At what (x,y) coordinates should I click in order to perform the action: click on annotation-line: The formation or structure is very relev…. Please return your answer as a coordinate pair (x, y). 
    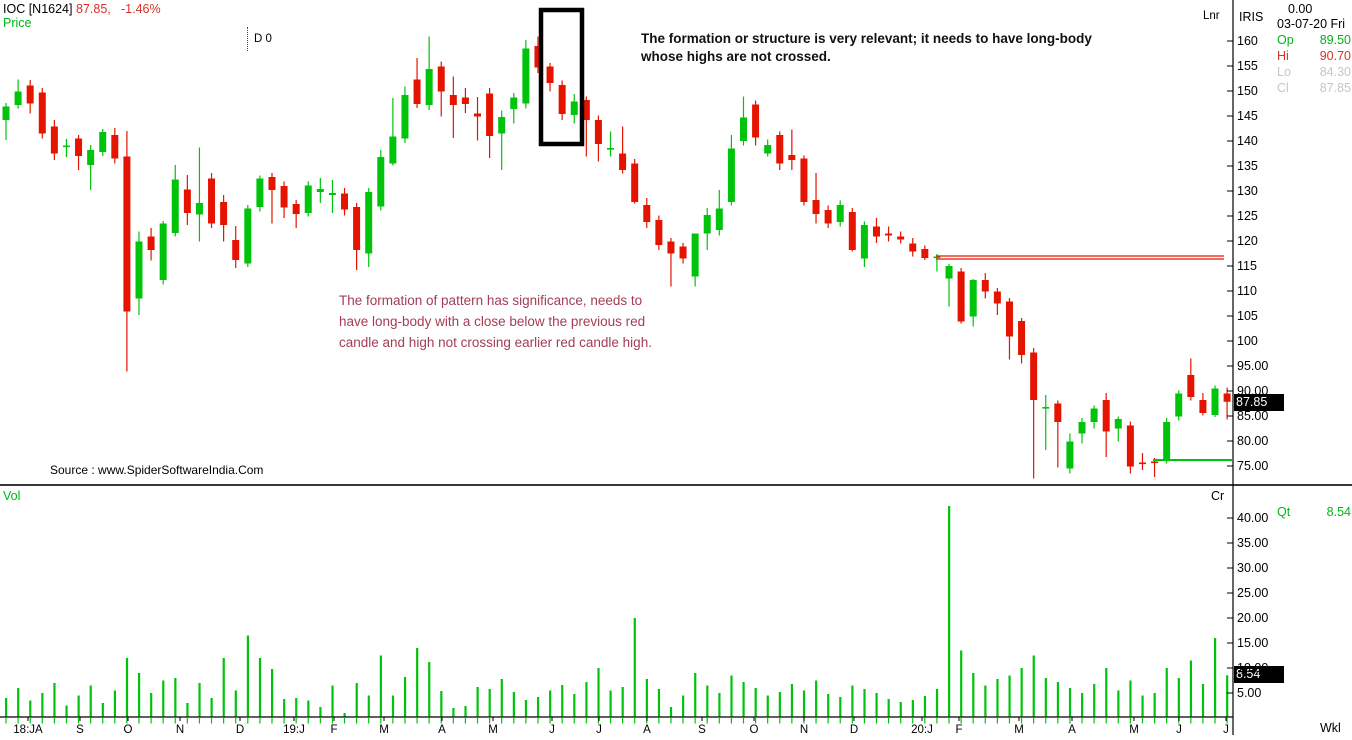
    Looking at the image, I should click on (866, 38).